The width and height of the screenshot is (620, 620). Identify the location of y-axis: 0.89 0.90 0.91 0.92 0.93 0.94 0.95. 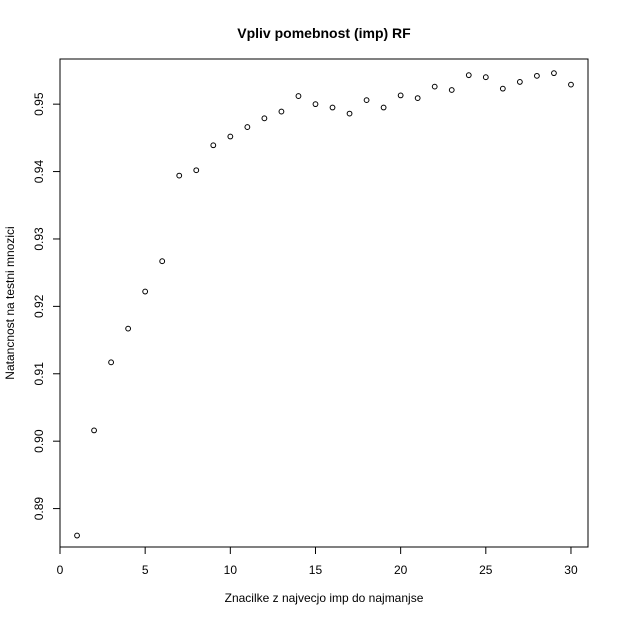
(46, 306).